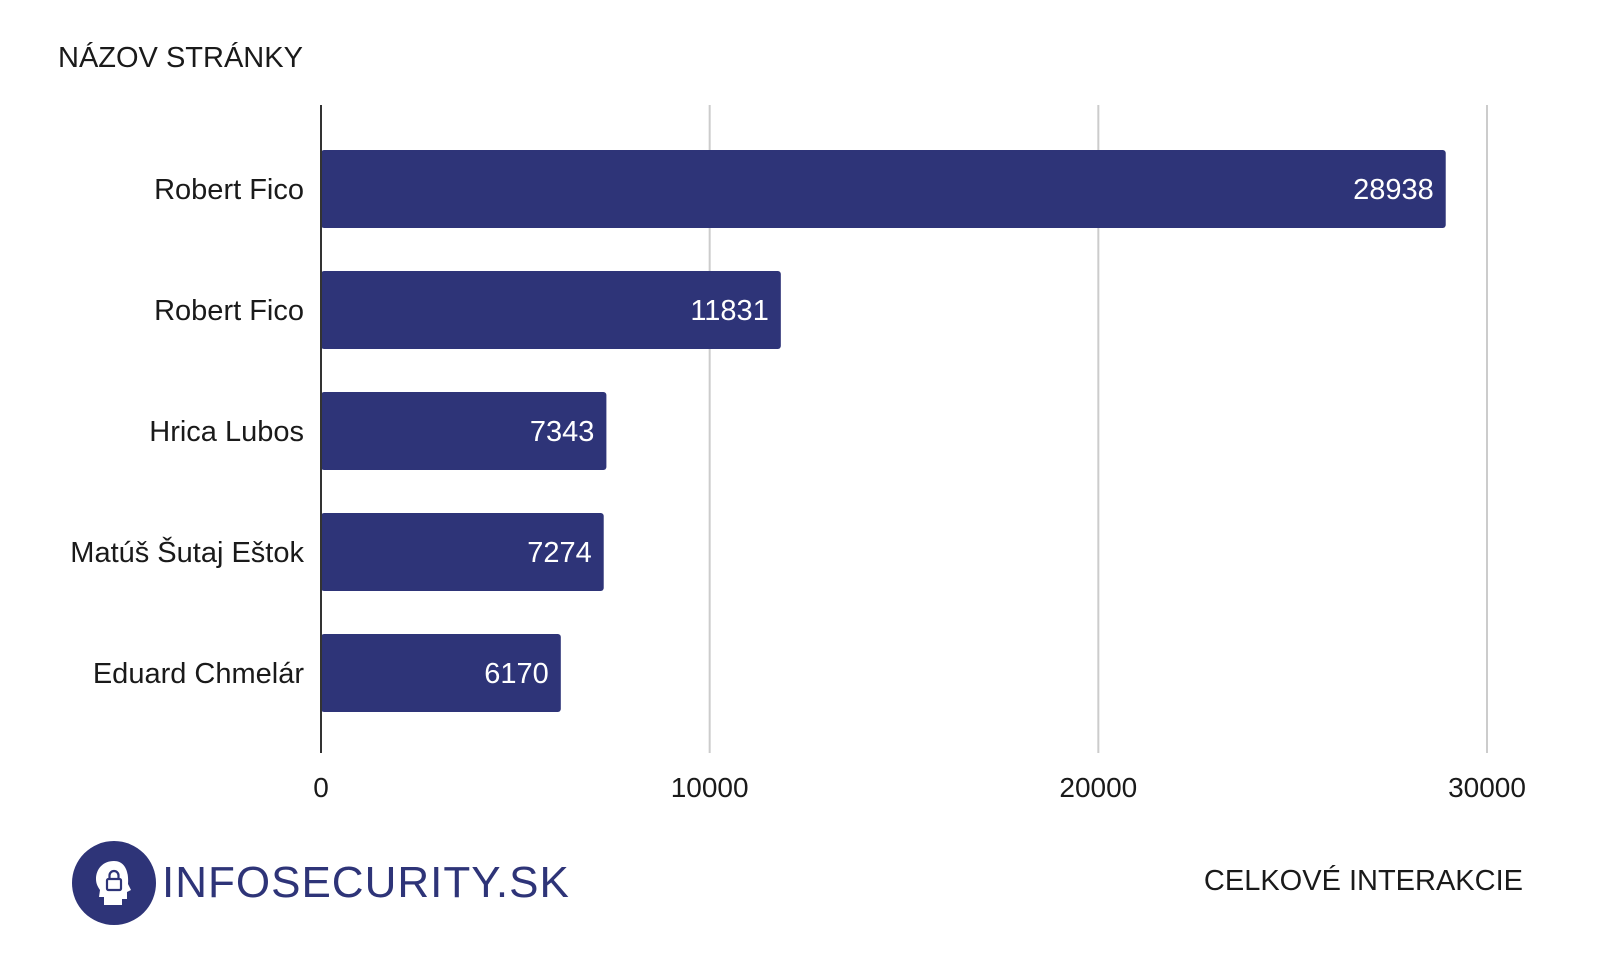 Image resolution: width=1600 pixels, height=956 pixels. I want to click on data-label-4: 7274, so click(559, 553).